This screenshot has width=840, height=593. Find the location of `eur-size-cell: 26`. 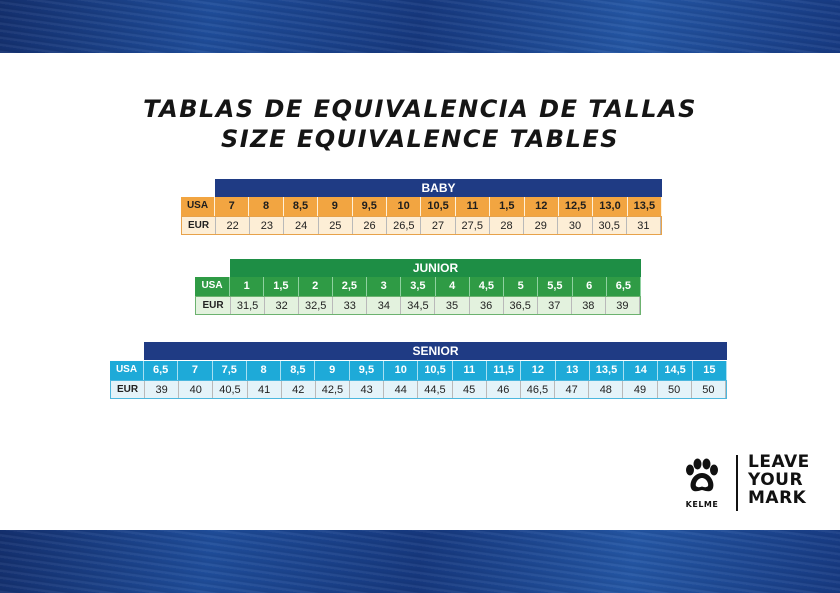

eur-size-cell: 26 is located at coordinates (370, 225).